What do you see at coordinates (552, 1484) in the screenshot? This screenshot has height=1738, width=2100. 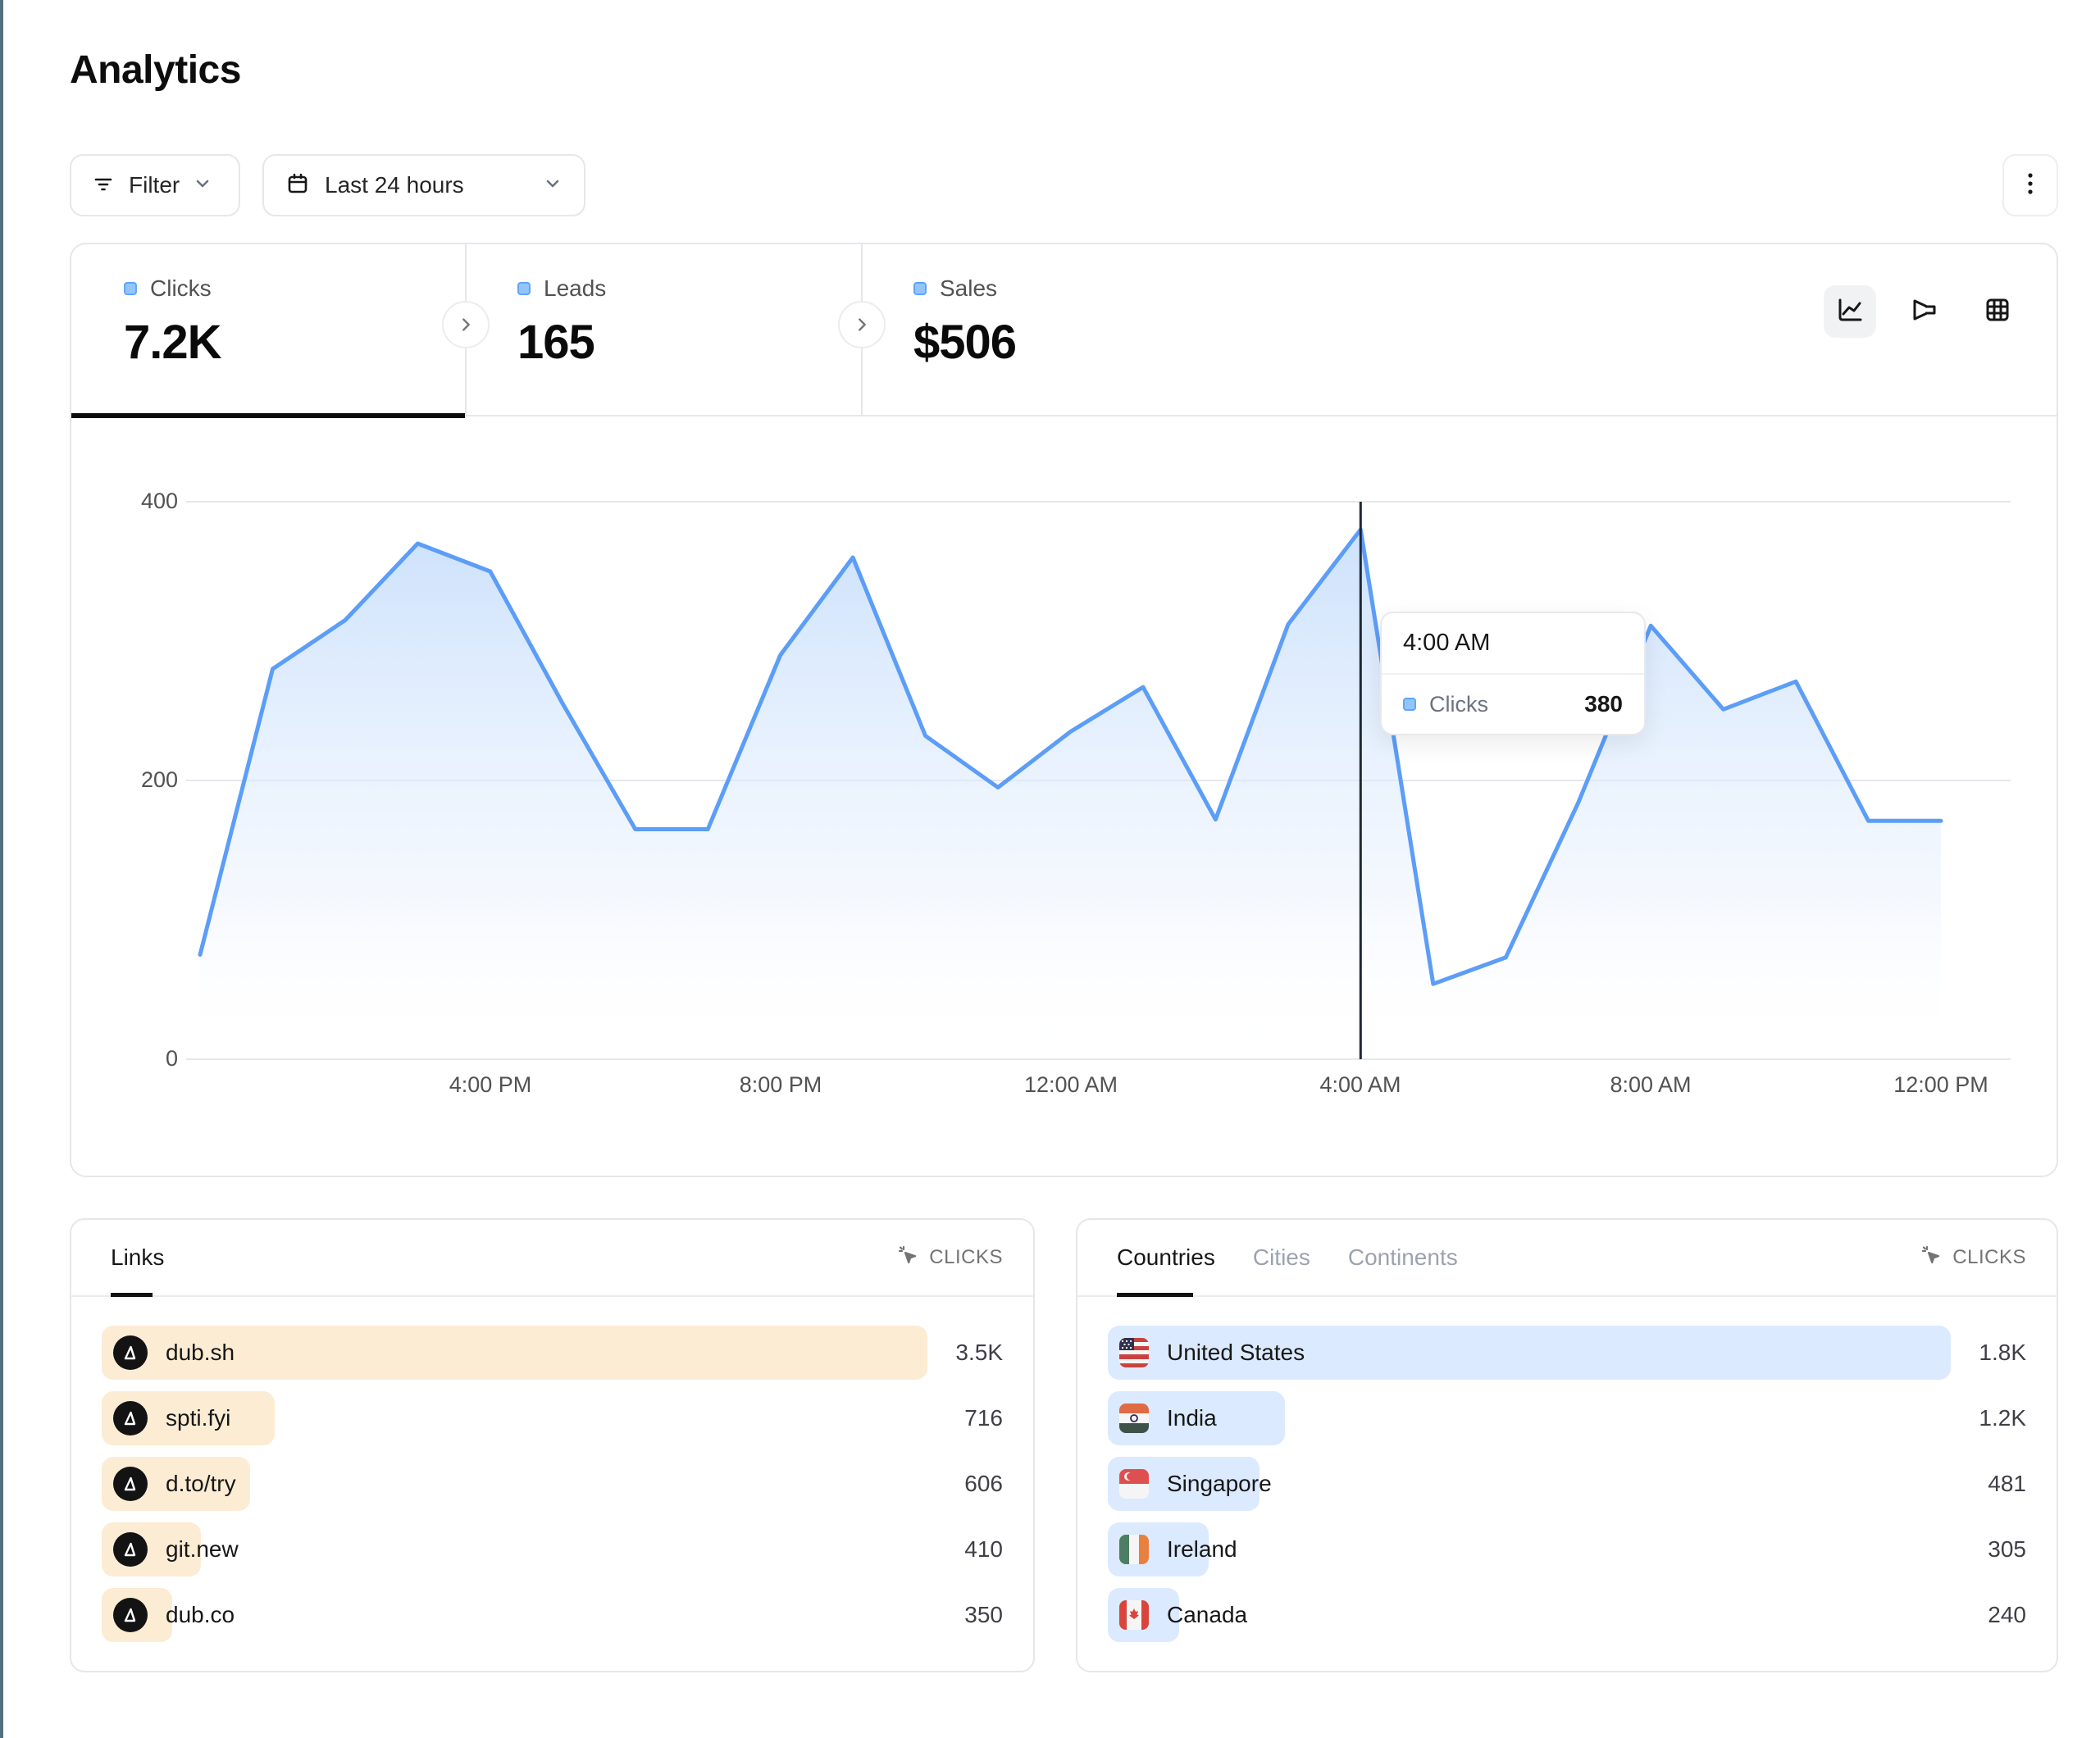 I see `link-row: d.to/try 606` at bounding box center [552, 1484].